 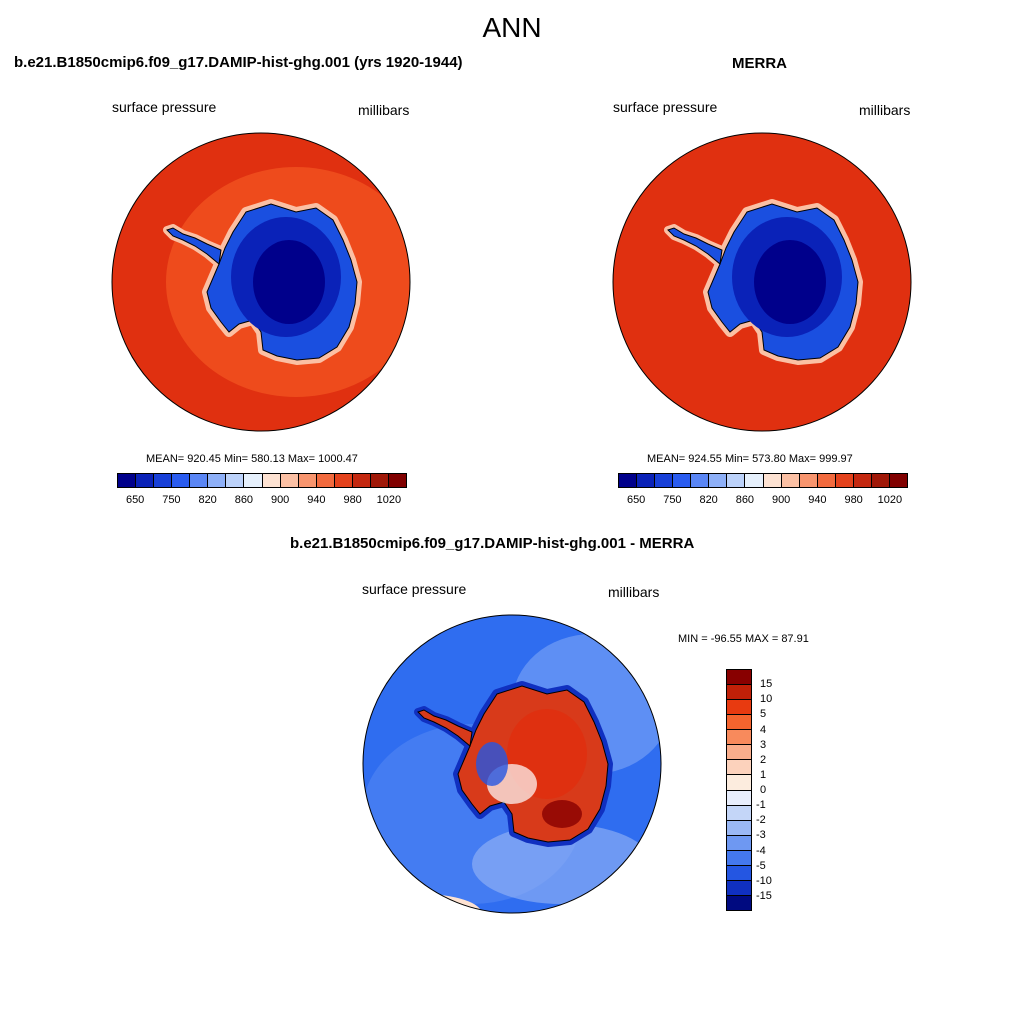 What do you see at coordinates (885, 110) in the screenshot?
I see `panel-right-units-label: millibars` at bounding box center [885, 110].